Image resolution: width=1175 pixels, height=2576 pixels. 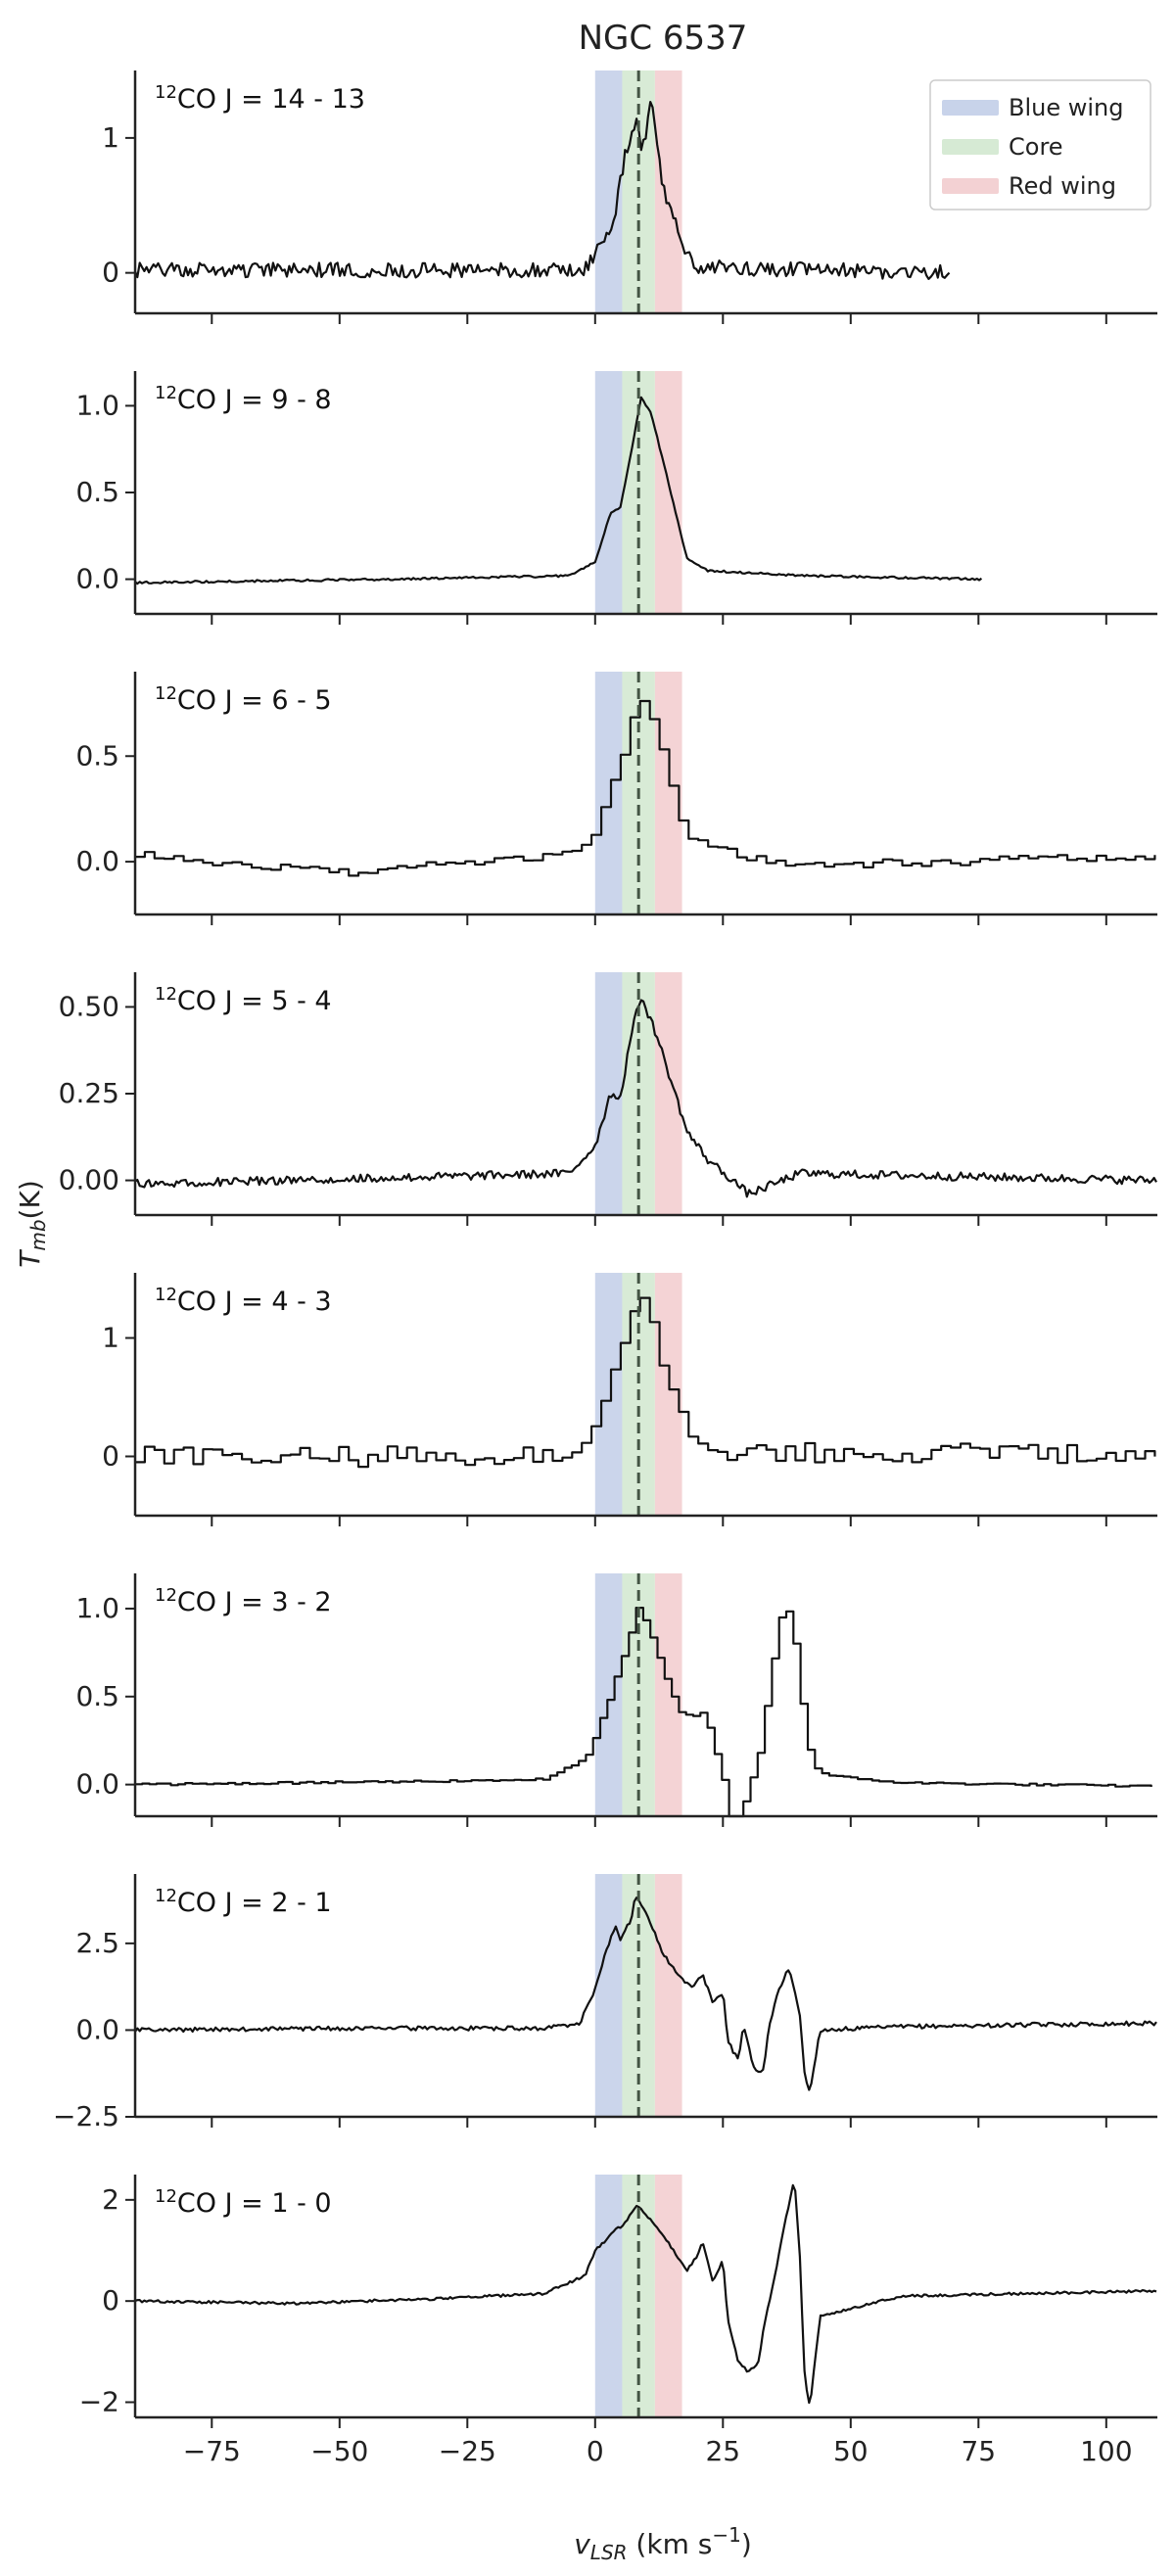 What do you see at coordinates (243, 699) in the screenshot?
I see `panel-label: 12CO J = 6 - 5` at bounding box center [243, 699].